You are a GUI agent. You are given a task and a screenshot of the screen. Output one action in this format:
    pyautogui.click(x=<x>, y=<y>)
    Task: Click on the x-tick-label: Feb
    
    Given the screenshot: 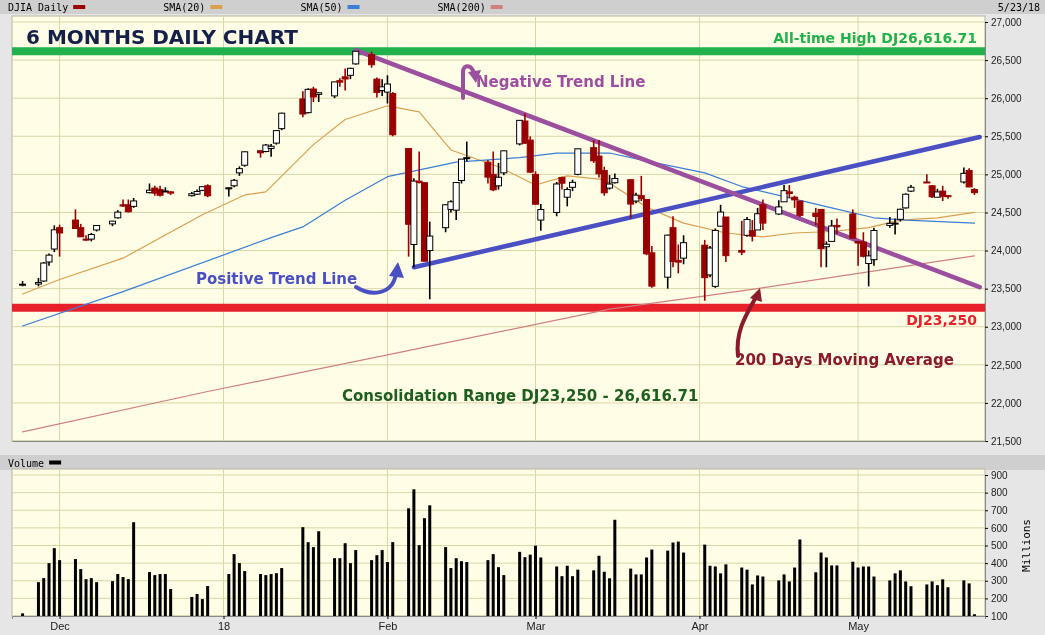 What is the action you would take?
    pyautogui.click(x=388, y=625)
    